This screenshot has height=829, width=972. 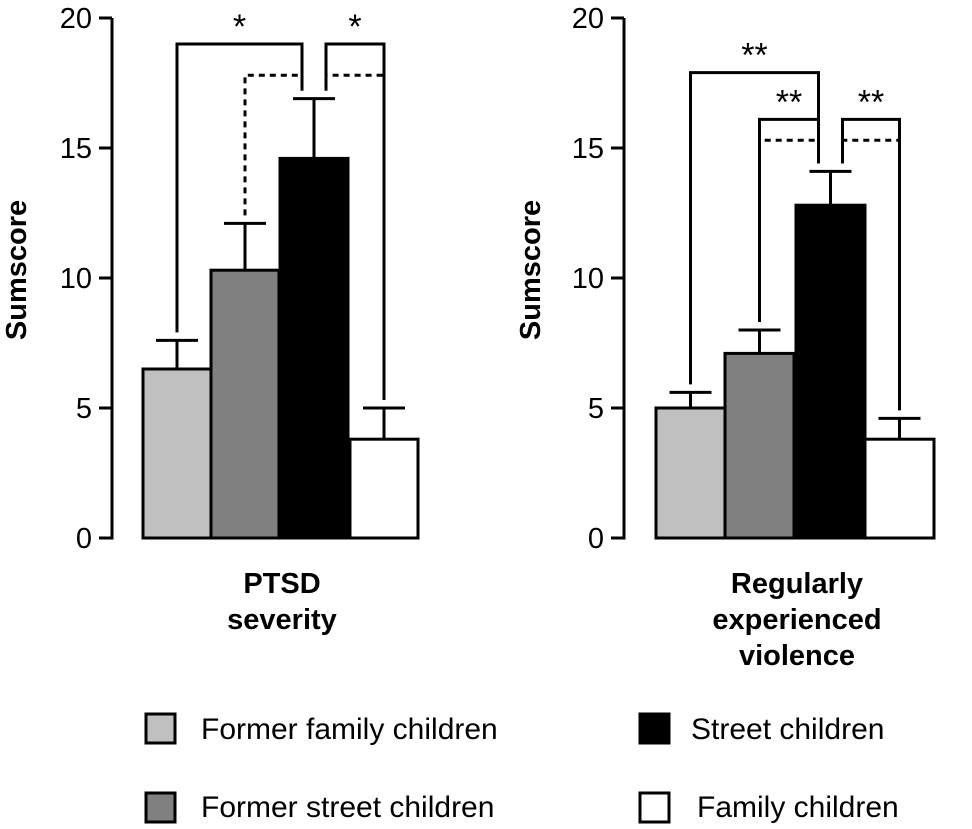 I want to click on legend-label: Former street children, so click(x=347, y=807).